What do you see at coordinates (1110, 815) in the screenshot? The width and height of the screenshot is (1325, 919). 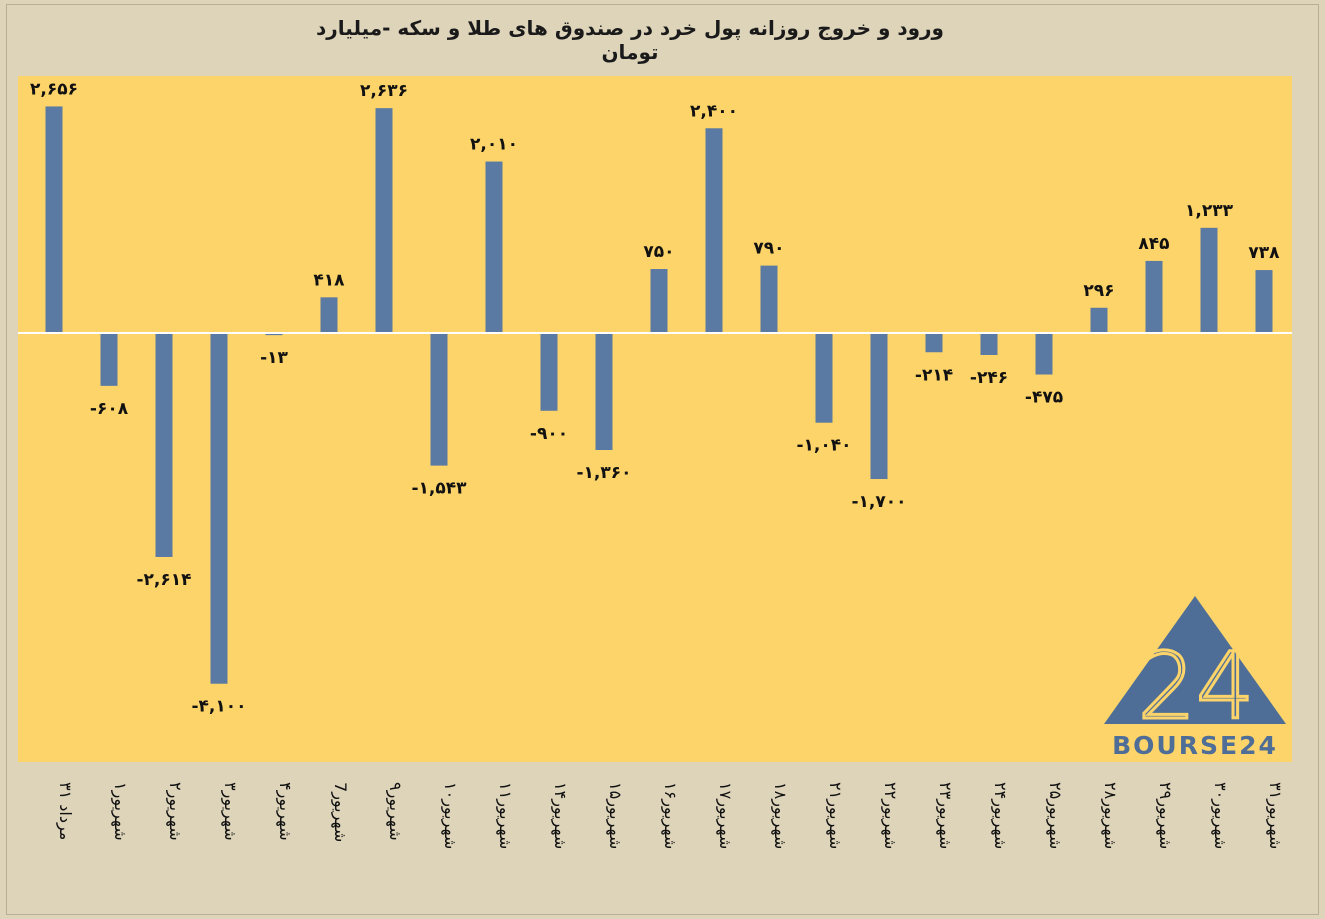 I see `category-label-19: ۲۸شهریور` at bounding box center [1110, 815].